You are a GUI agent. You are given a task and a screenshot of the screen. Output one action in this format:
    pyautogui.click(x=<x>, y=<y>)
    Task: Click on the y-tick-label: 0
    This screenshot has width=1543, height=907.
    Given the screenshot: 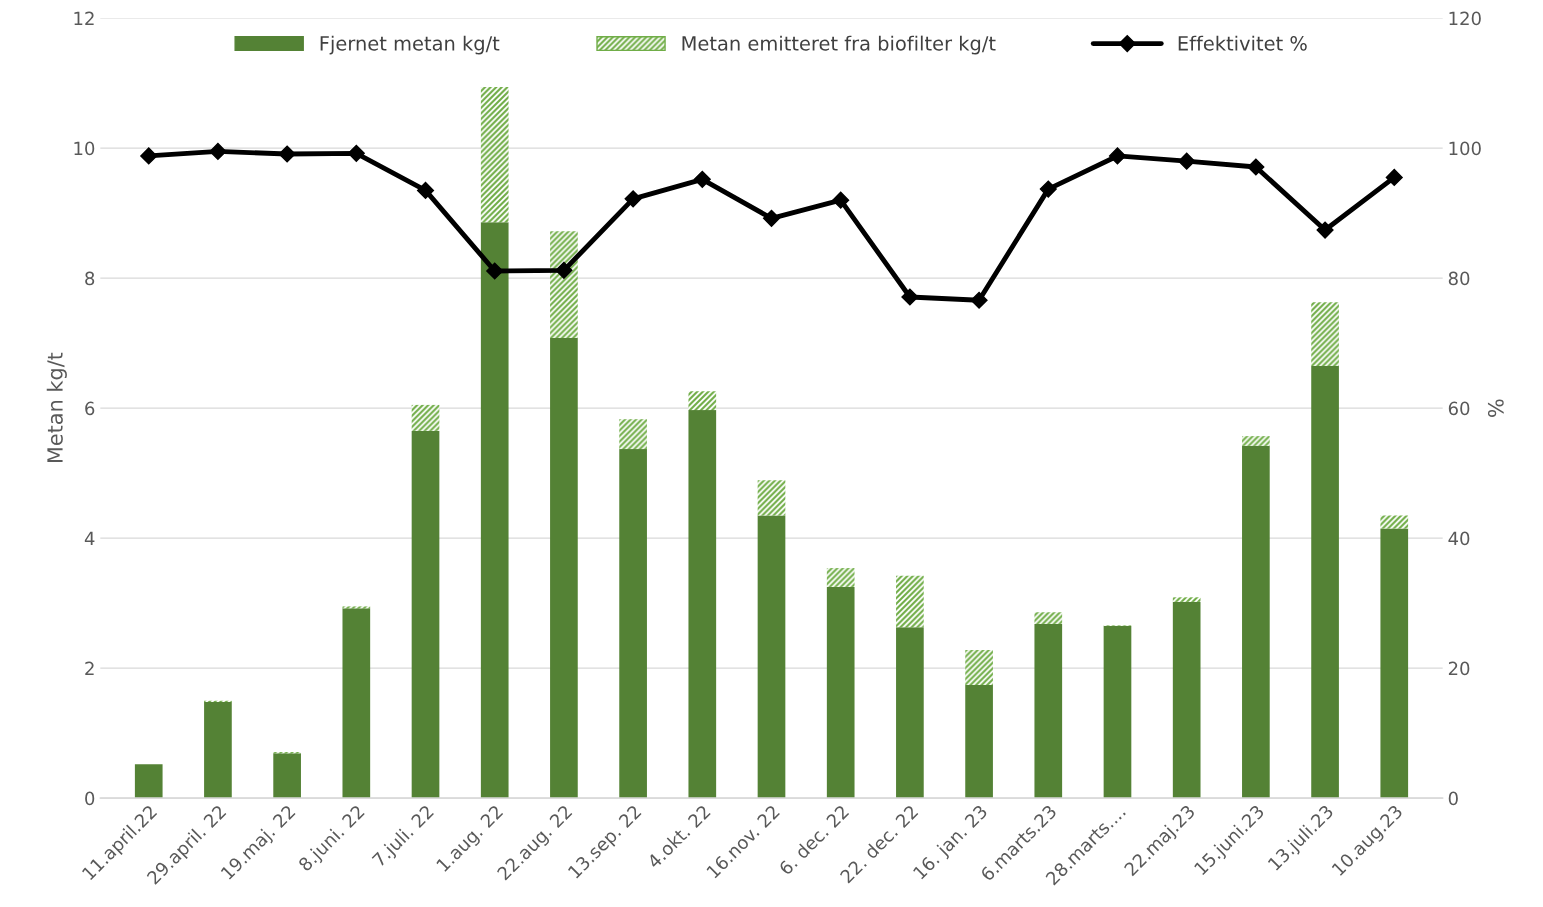 What is the action you would take?
    pyautogui.click(x=90, y=798)
    